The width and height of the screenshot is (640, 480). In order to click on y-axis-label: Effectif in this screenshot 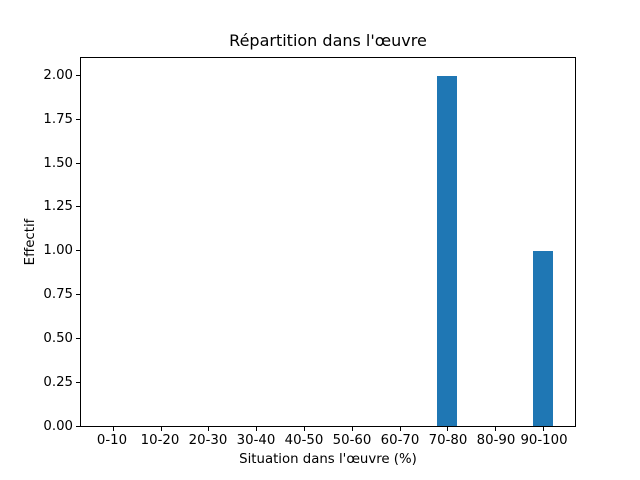, I will do `click(30, 242)`.